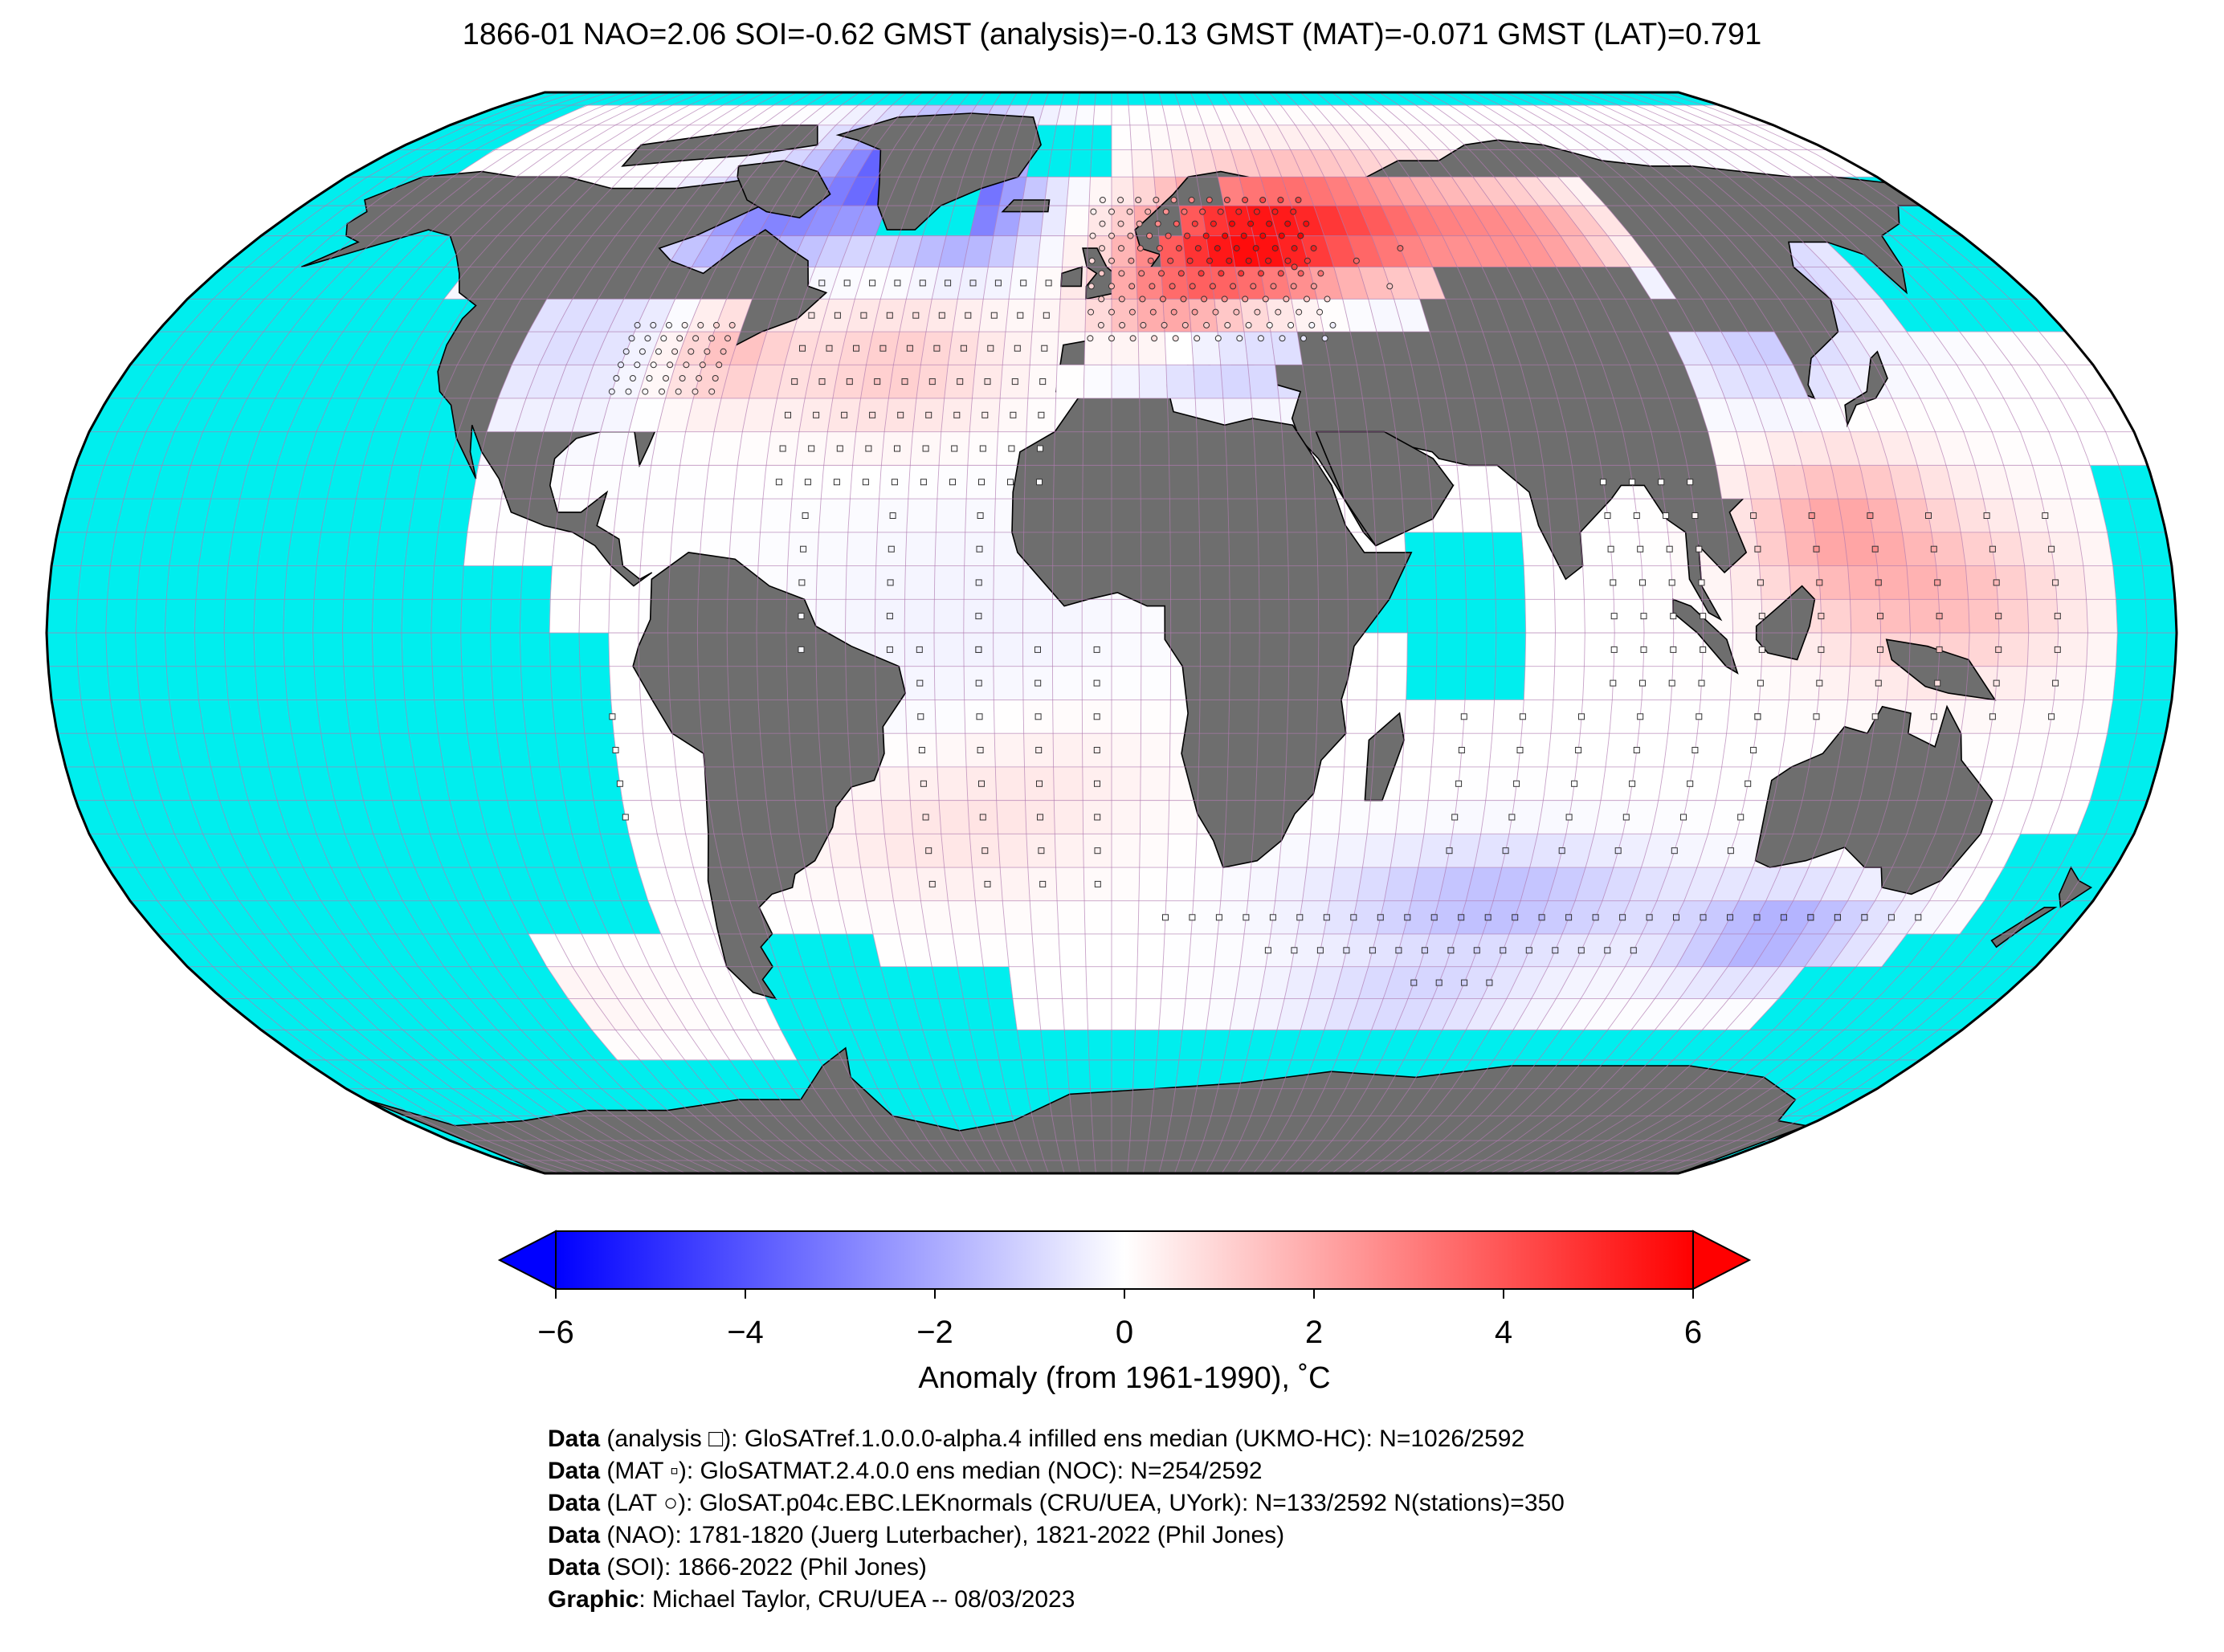  What do you see at coordinates (934, 1332) in the screenshot?
I see `colorbar-tick-label: −2` at bounding box center [934, 1332].